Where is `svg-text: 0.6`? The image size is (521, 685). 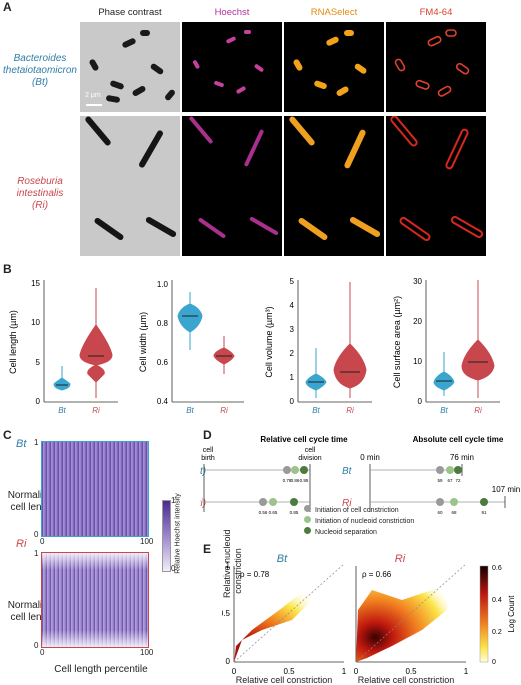 svg-text: 0.6 is located at coordinates (497, 568).